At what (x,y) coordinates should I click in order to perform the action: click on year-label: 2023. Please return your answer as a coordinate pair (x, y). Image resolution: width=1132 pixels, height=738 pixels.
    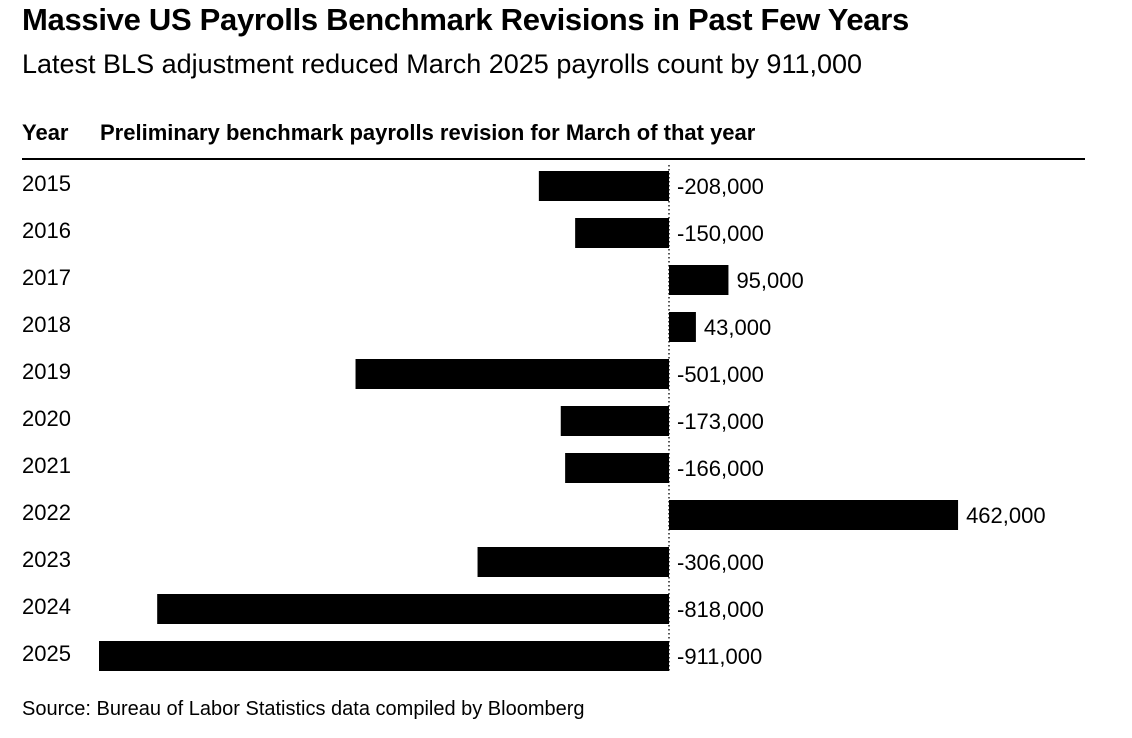
    Looking at the image, I should click on (46, 559).